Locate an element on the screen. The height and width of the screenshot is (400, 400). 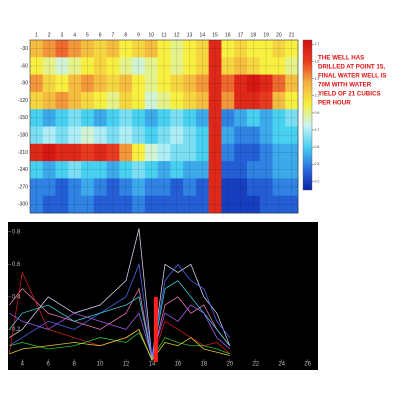
y-tick-label: -150 is located at coordinates (23, 118).